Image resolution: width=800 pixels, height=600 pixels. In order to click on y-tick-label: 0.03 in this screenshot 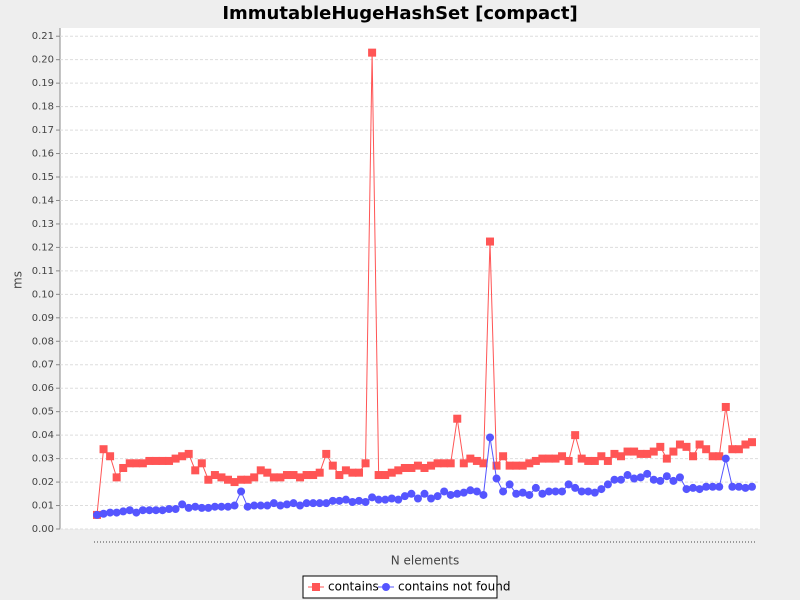, I will do `click(43, 459)`.